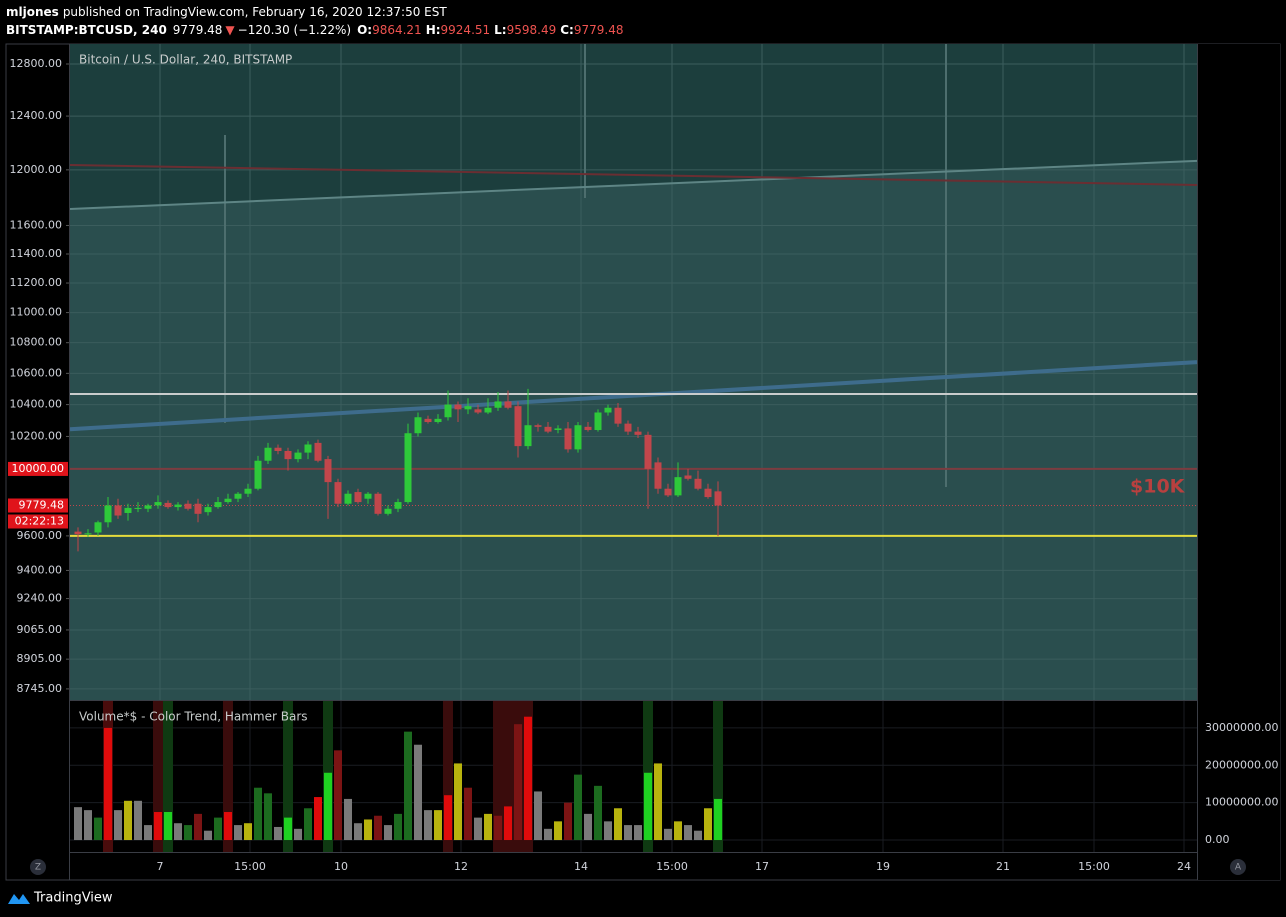 This screenshot has height=917, width=1286. Describe the element at coordinates (500, 30) in the screenshot. I see `ohlc-key: L:` at that location.